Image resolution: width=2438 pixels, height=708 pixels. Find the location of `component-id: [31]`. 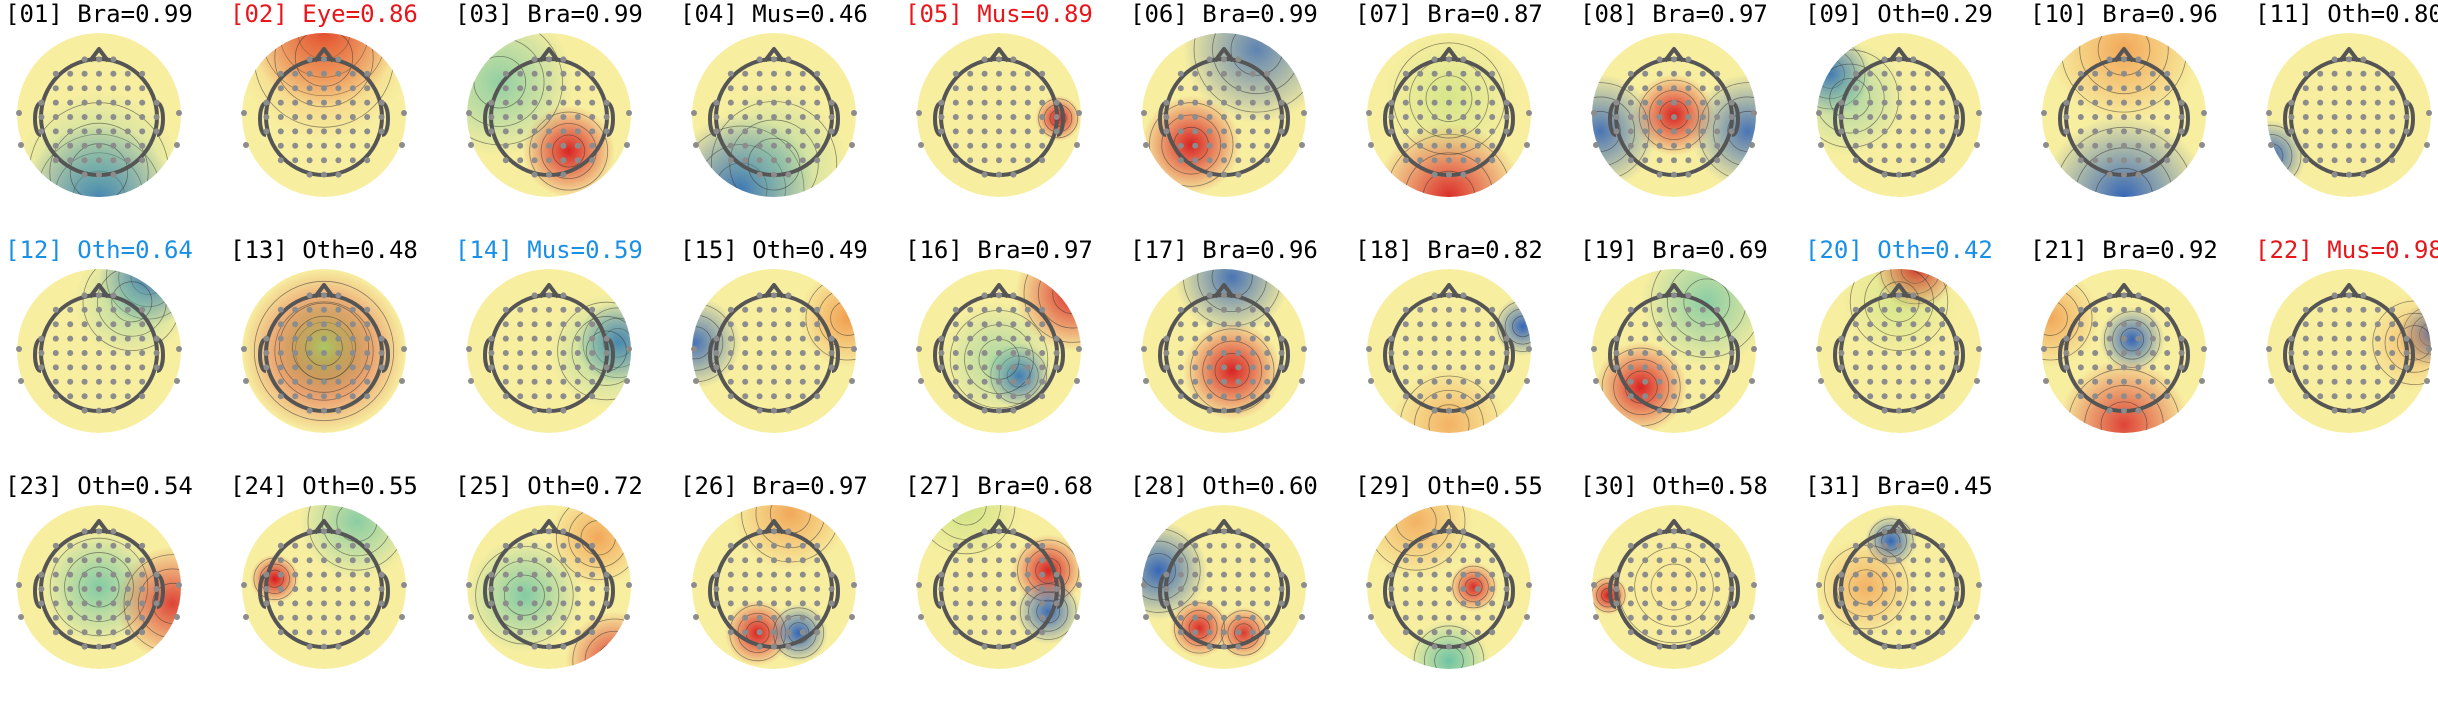

component-id: [31] is located at coordinates (1834, 486).